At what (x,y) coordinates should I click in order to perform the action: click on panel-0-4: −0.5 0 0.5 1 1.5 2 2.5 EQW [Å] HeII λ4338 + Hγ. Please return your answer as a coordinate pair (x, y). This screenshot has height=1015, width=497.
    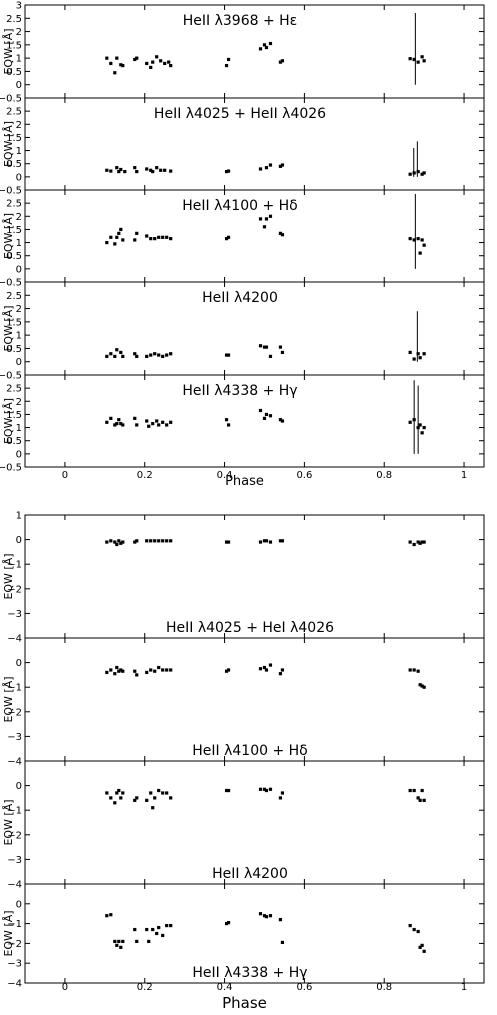
    Looking at the image, I should click on (242, 424).